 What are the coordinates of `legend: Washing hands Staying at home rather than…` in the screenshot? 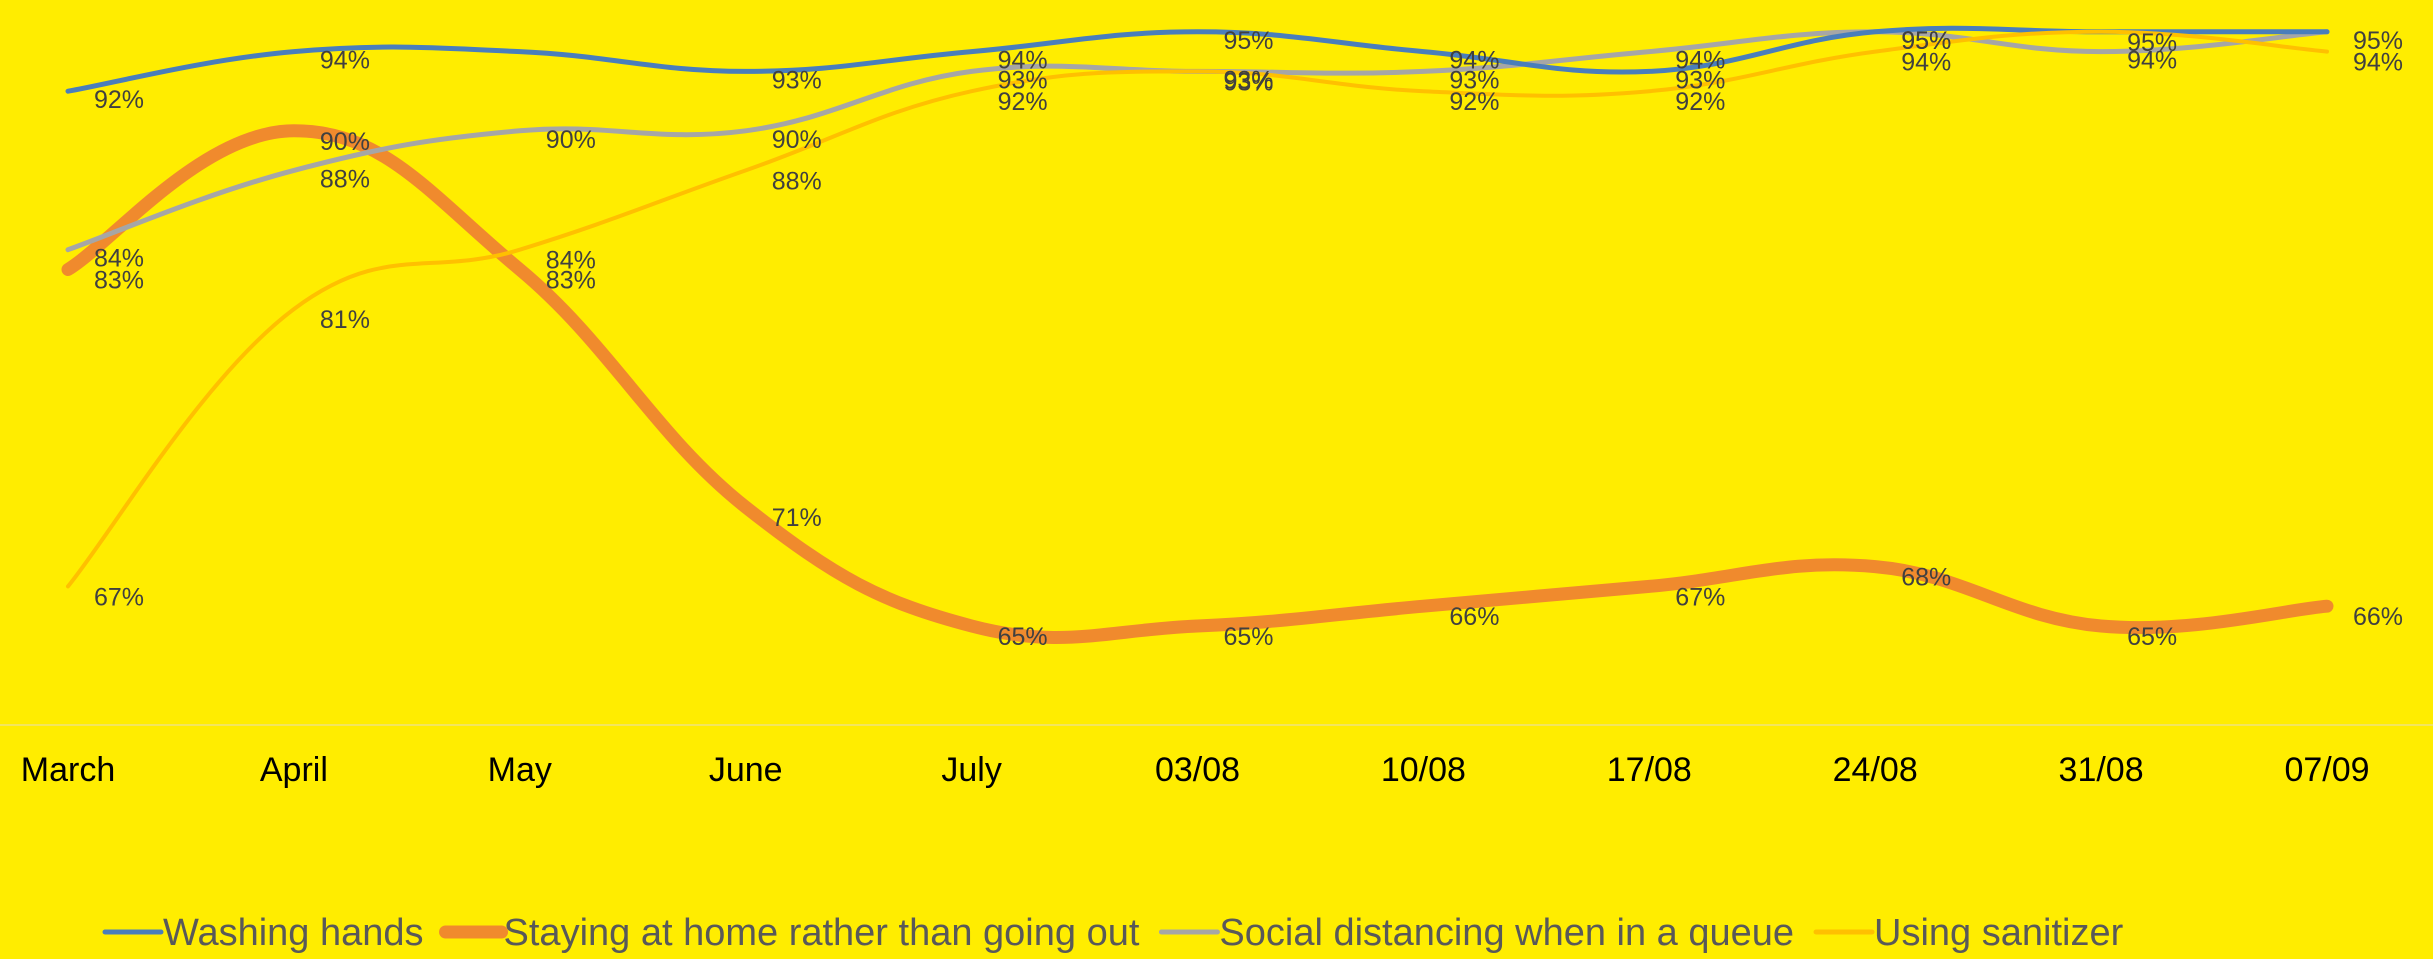 It's located at (1113, 933).